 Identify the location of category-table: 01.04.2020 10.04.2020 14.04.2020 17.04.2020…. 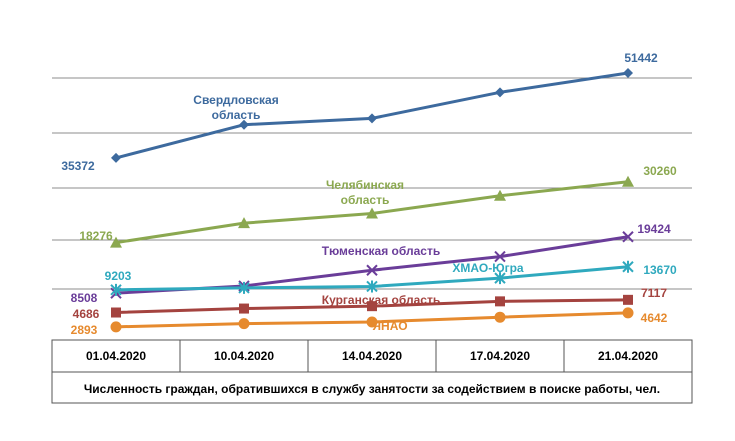
(372, 371).